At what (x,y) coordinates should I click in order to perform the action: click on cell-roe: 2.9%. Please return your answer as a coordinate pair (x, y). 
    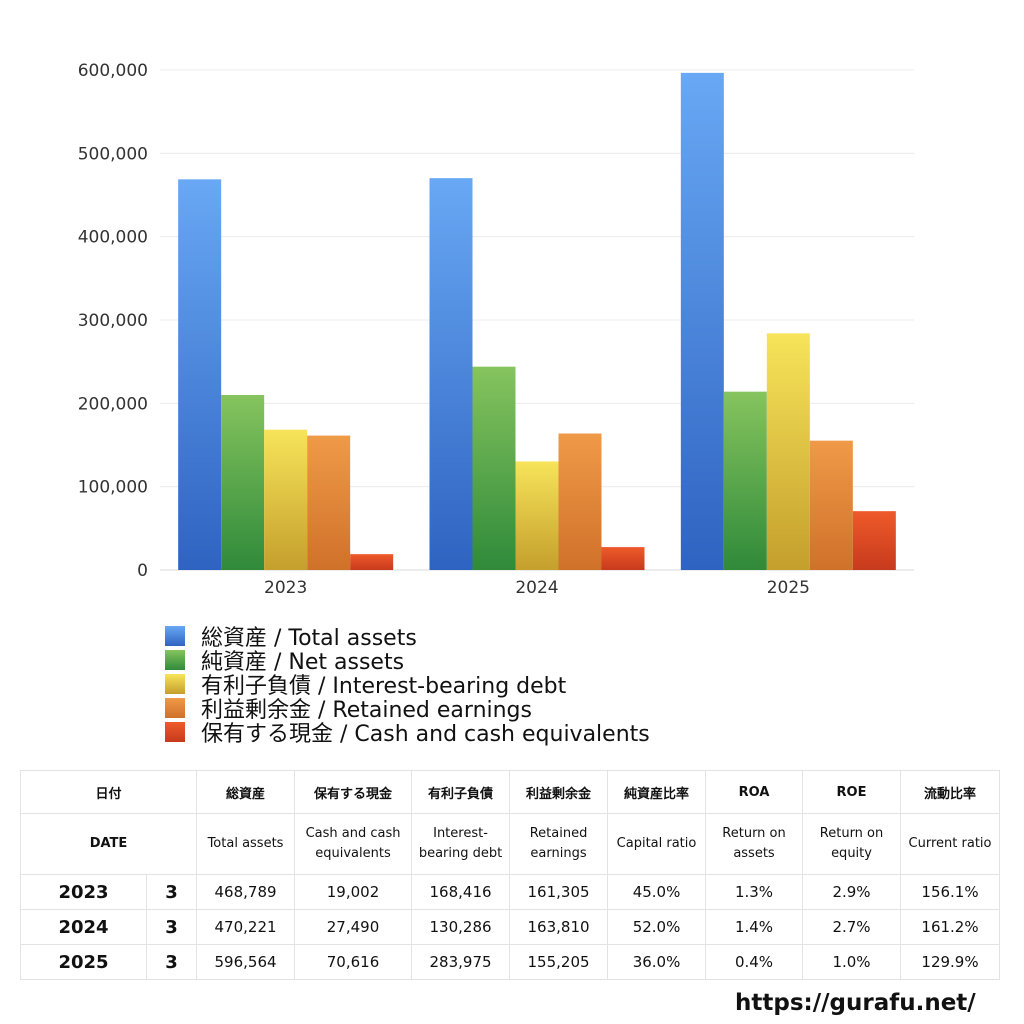
    Looking at the image, I should click on (852, 892).